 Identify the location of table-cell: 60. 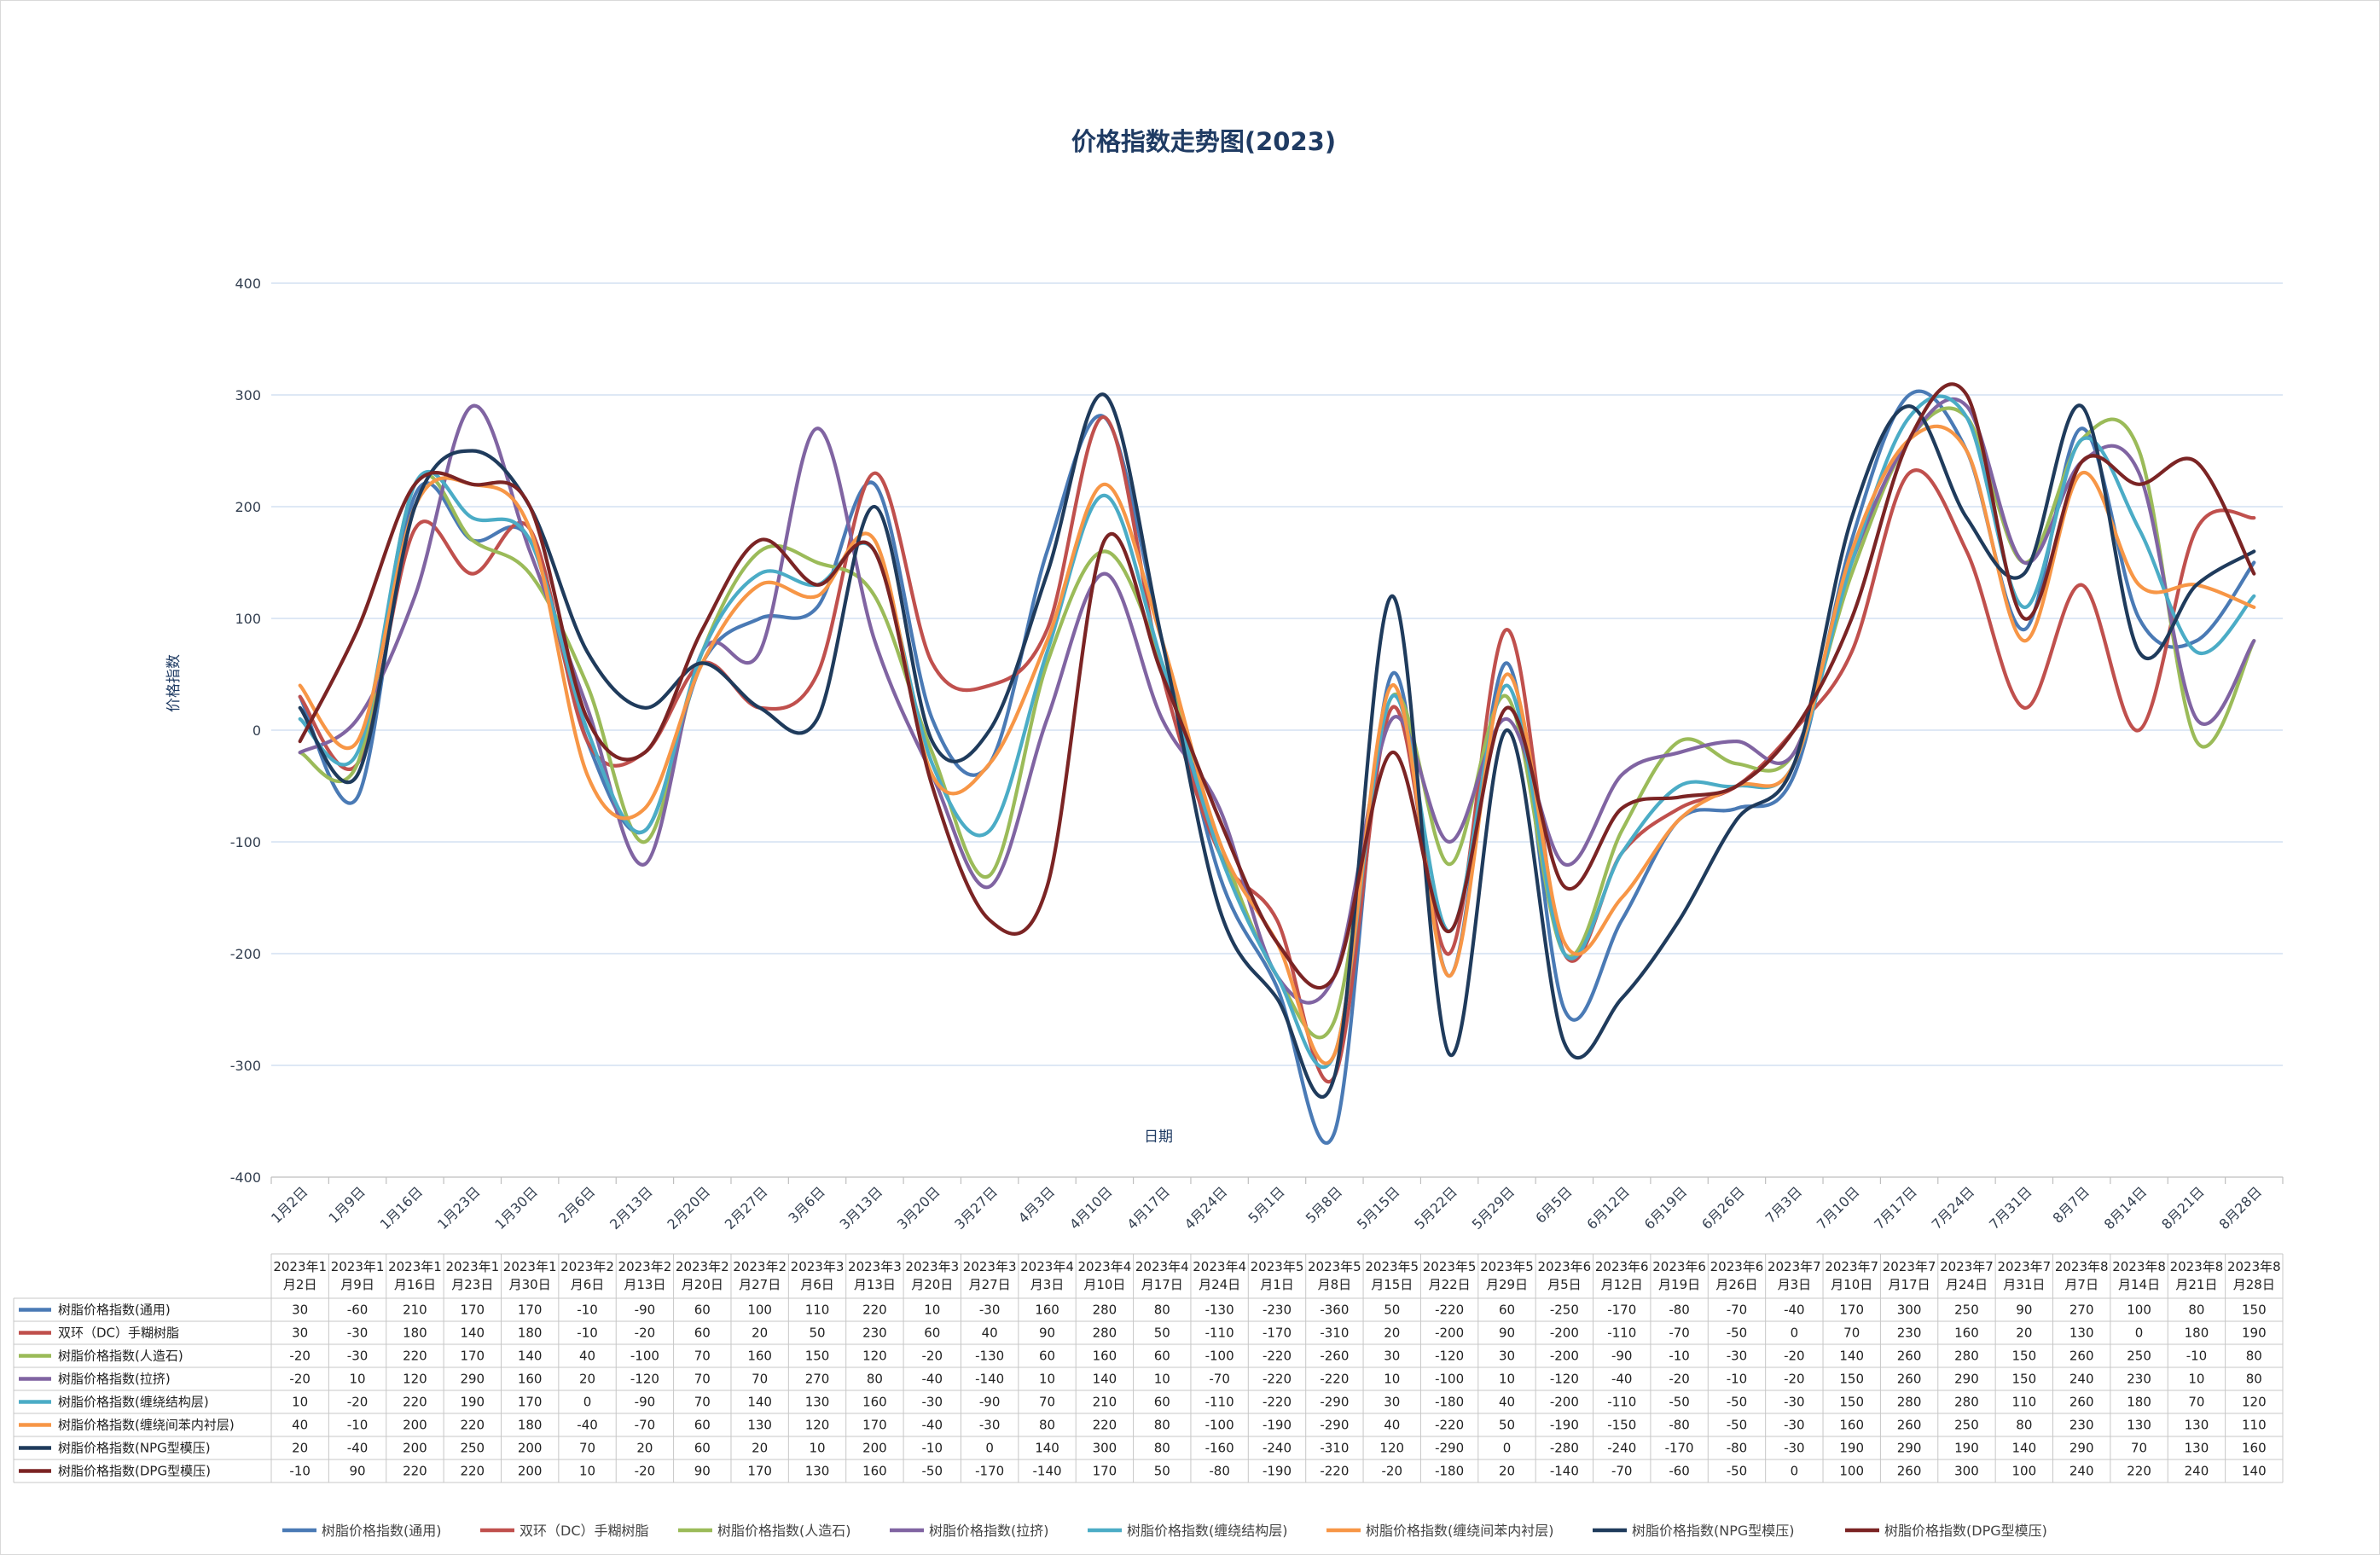
(702, 1425).